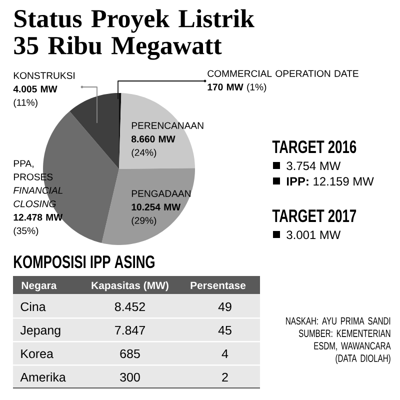 This screenshot has width=400, height=400. I want to click on text: Persentase, so click(218, 286).